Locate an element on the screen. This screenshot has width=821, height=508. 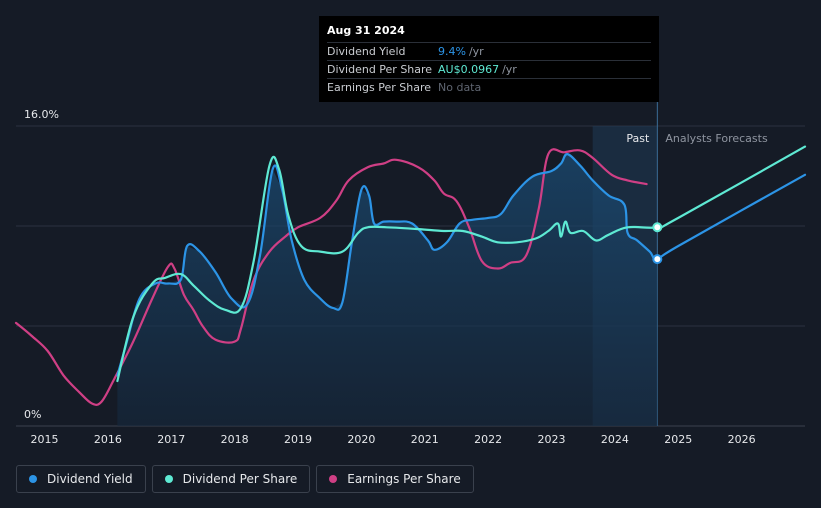
y-axis-tick-label: 0% is located at coordinates (32, 414).